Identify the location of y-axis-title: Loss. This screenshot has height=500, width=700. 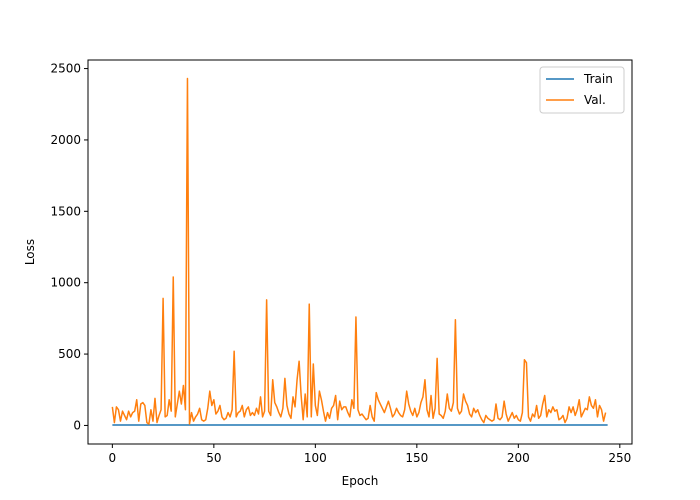
(30, 252).